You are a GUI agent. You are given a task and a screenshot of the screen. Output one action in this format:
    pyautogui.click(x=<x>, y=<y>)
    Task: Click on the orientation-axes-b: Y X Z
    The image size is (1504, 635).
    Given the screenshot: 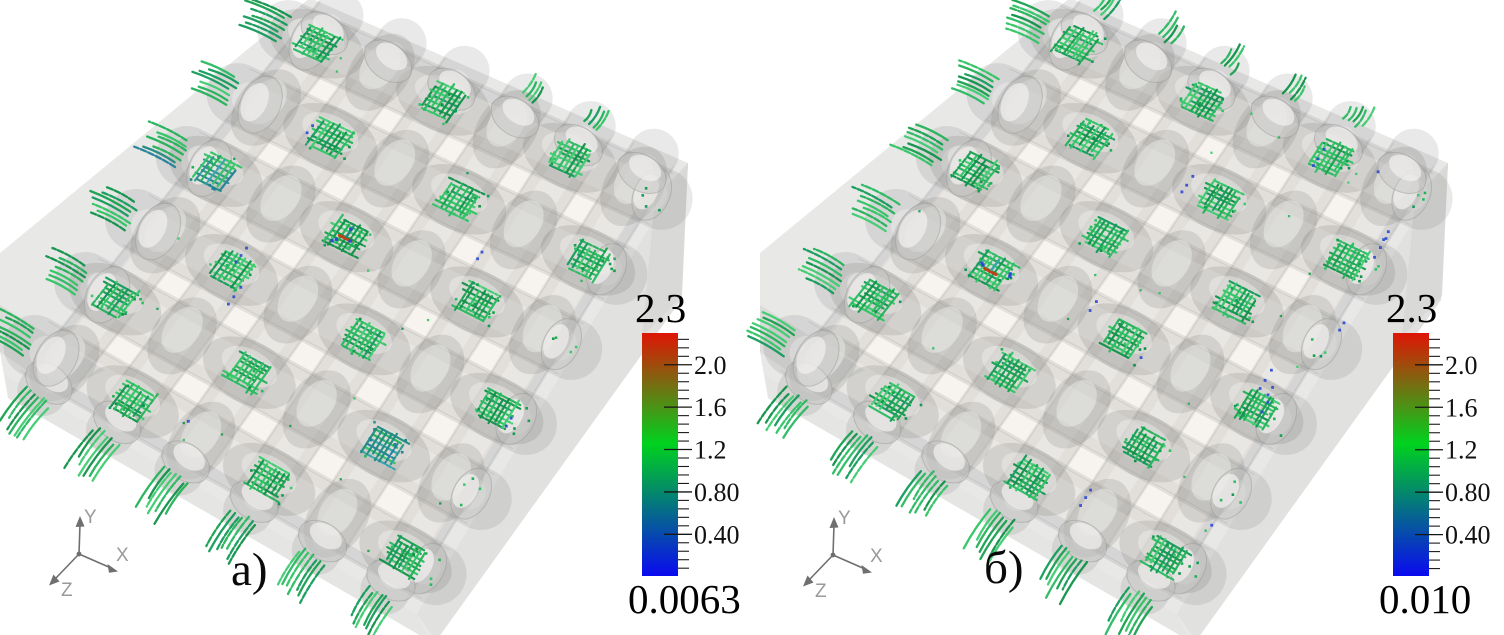 What is the action you would take?
    pyautogui.click(x=838, y=556)
    